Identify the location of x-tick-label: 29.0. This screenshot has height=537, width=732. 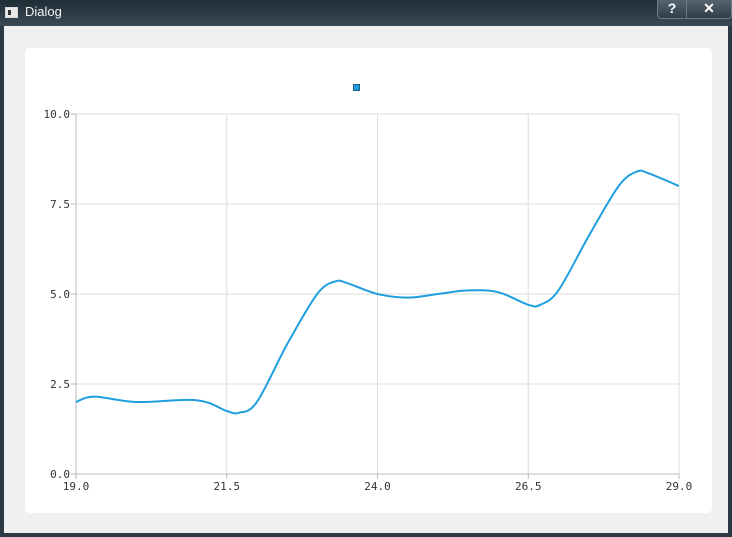
(679, 486).